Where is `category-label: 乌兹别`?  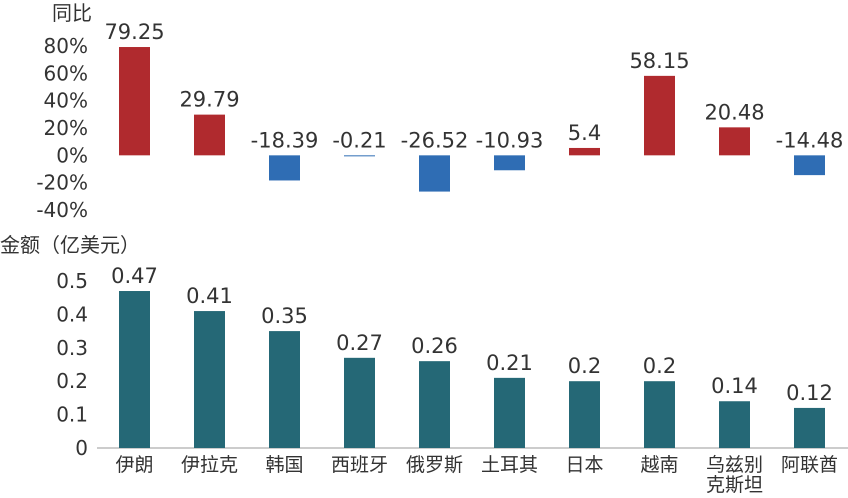
category-label: 乌兹别 is located at coordinates (734, 465).